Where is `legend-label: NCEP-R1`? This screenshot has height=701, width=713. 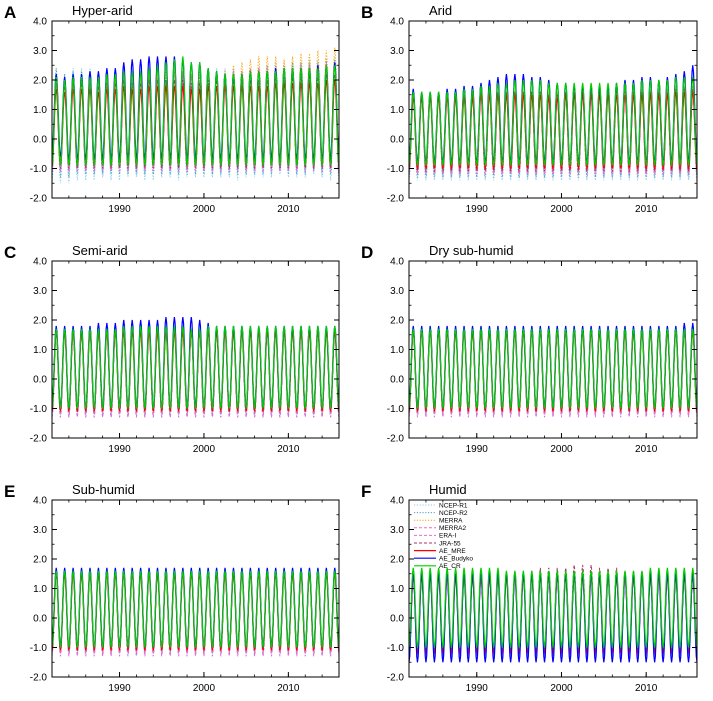
legend-label: NCEP-R1 is located at coordinates (453, 505).